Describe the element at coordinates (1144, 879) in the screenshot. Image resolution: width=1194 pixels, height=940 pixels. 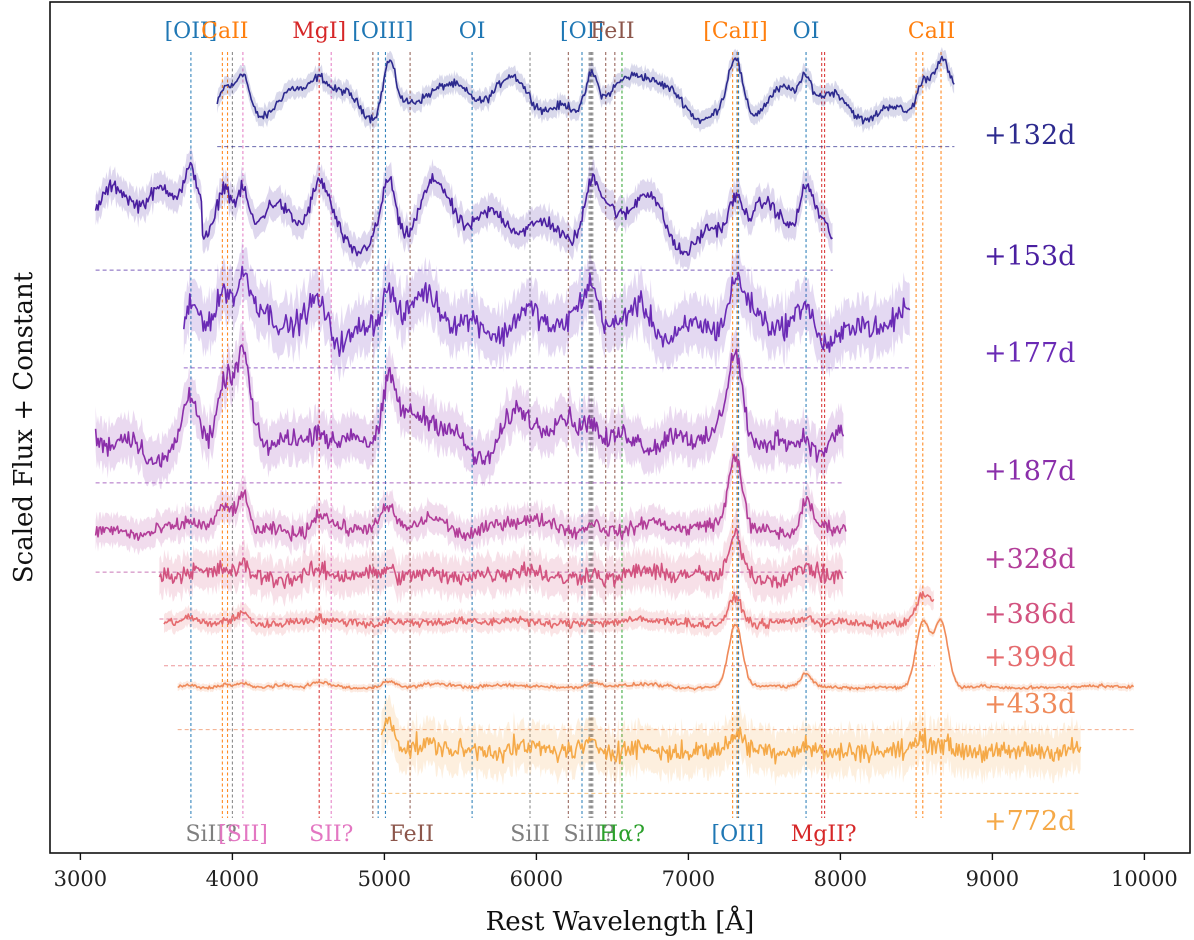
I see `x-tick-label: 10000` at that location.